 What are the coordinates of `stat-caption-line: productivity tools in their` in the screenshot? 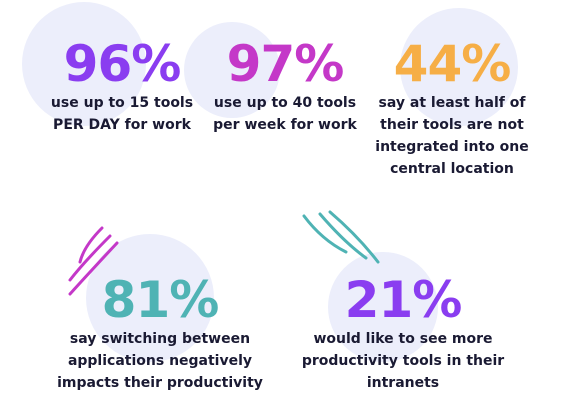 It's located at (403, 361).